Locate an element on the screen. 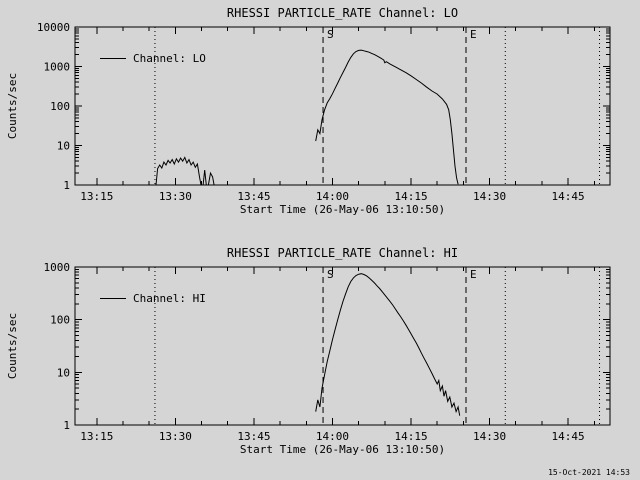 This screenshot has height=480, width=640. legend-hi: Channel: HI is located at coordinates (153, 298).